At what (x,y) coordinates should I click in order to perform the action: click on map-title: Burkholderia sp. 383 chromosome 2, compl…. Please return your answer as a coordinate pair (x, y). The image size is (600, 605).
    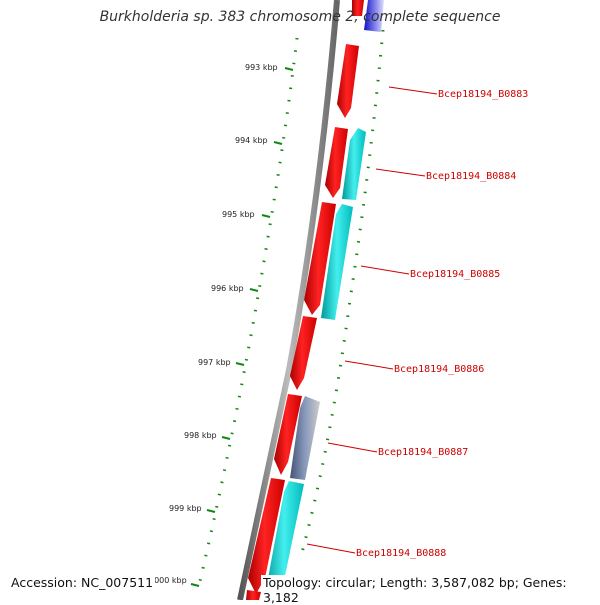
    Looking at the image, I should click on (300, 17).